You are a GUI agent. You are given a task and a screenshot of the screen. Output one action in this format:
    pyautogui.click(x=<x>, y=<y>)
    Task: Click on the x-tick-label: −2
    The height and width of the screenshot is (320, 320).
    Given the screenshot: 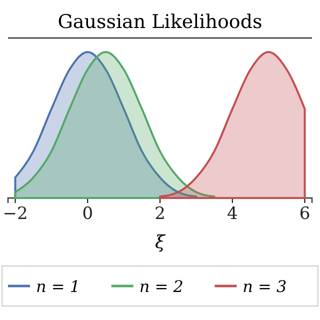 What is the action you would take?
    pyautogui.click(x=15, y=214)
    